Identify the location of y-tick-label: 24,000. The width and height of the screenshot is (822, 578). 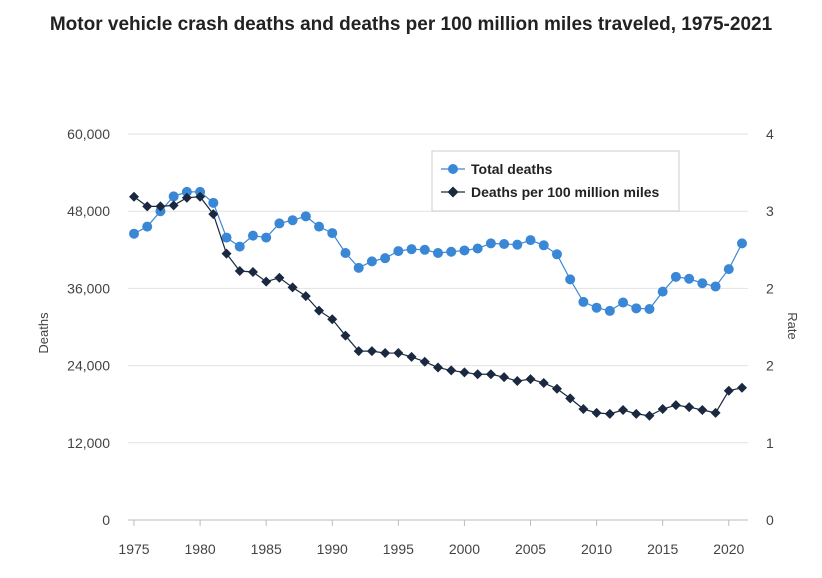
(88, 366).